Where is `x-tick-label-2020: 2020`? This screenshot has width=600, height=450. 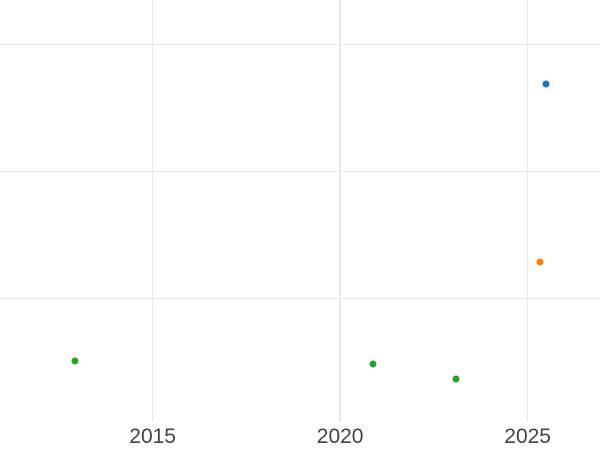
x-tick-label-2020: 2020 is located at coordinates (340, 436).